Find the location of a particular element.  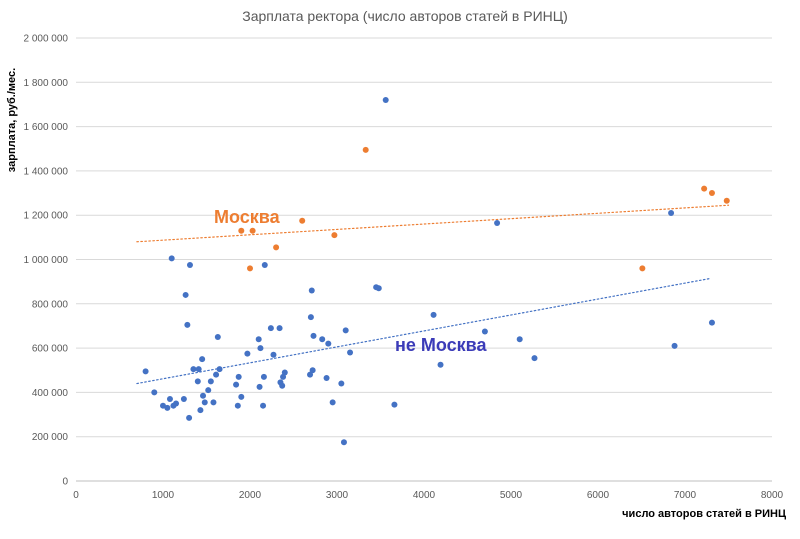

x-axis-label: число авторов статей в РИНЦ is located at coordinates (704, 514).